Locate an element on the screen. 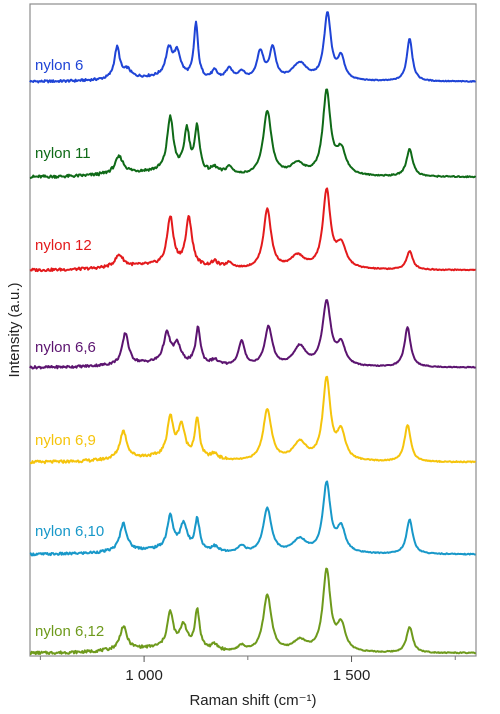  series-label: nylon 6 is located at coordinates (59, 65).